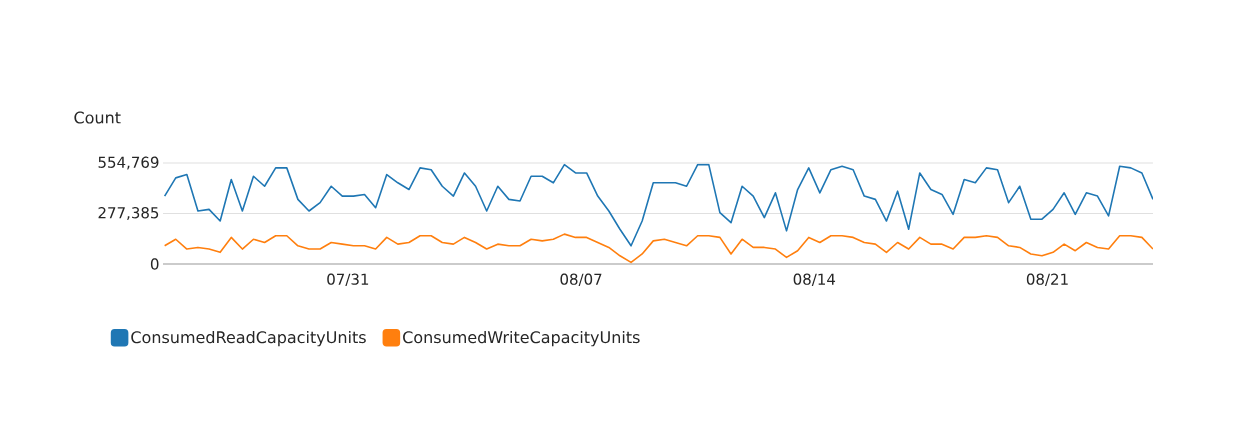 Image resolution: width=1250 pixels, height=425 pixels. I want to click on x-tick-label: 08/21, so click(1047, 280).